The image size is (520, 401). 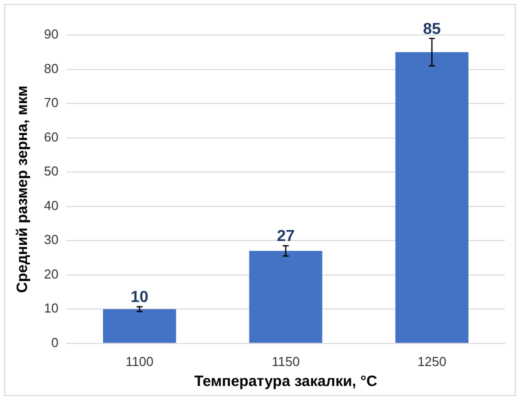 What do you see at coordinates (51, 240) in the screenshot?
I see `y-tick-label: 30` at bounding box center [51, 240].